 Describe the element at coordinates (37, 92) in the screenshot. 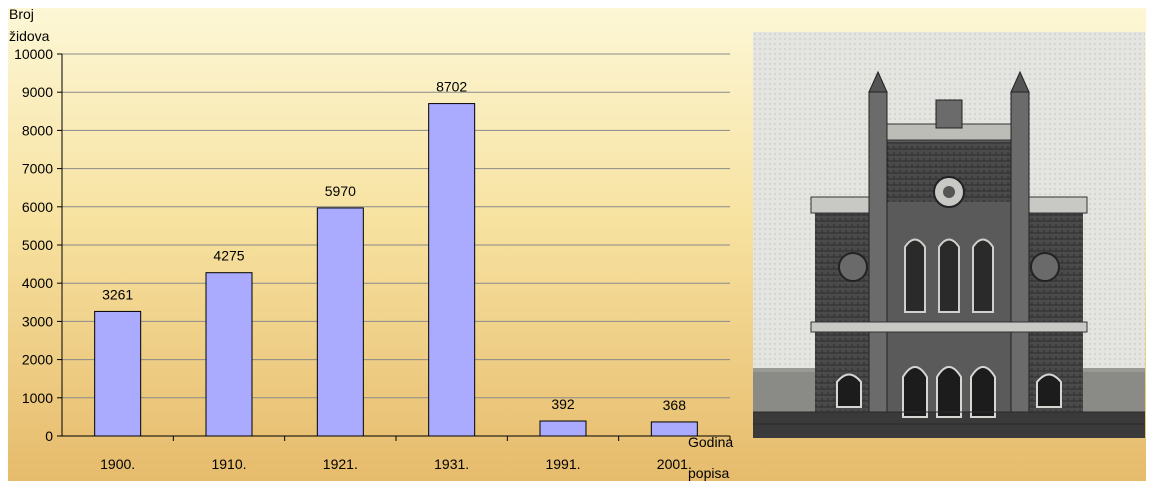

I see `y-tick-label: 9000` at that location.